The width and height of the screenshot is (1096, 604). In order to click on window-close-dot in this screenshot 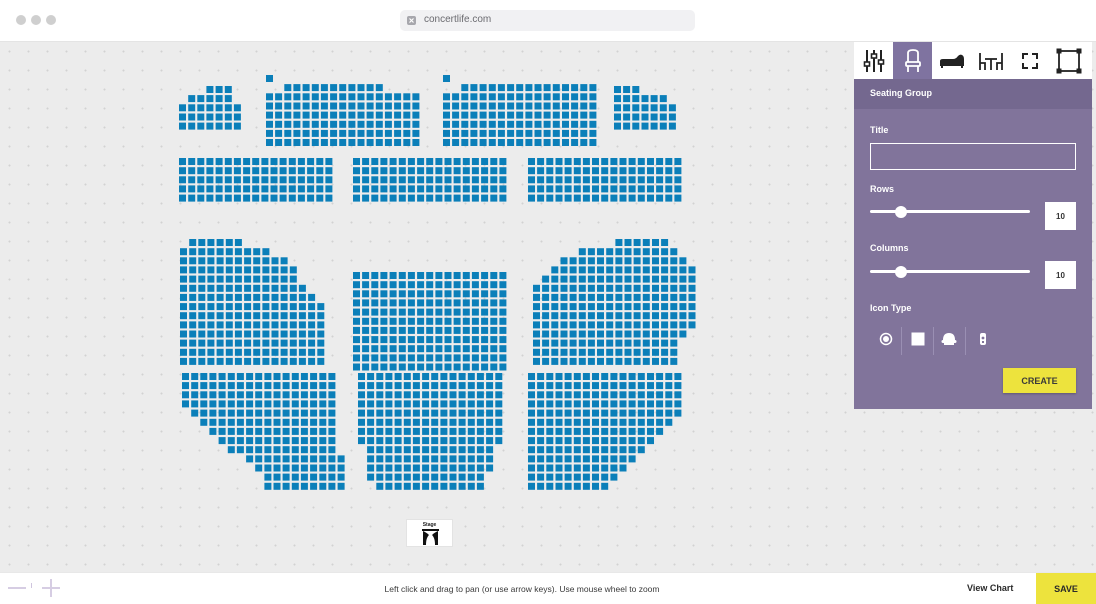, I will do `click(21, 20)`.